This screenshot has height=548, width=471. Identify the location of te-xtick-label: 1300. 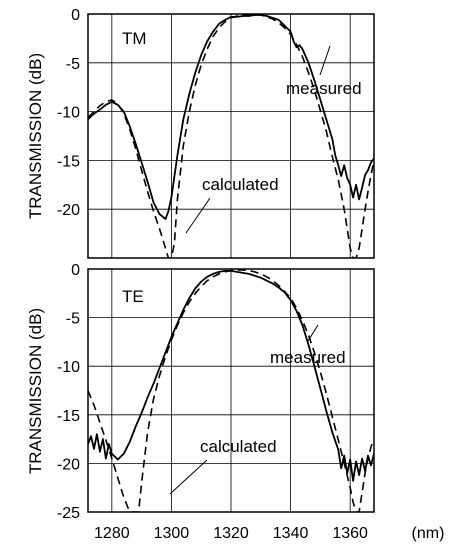
(172, 533).